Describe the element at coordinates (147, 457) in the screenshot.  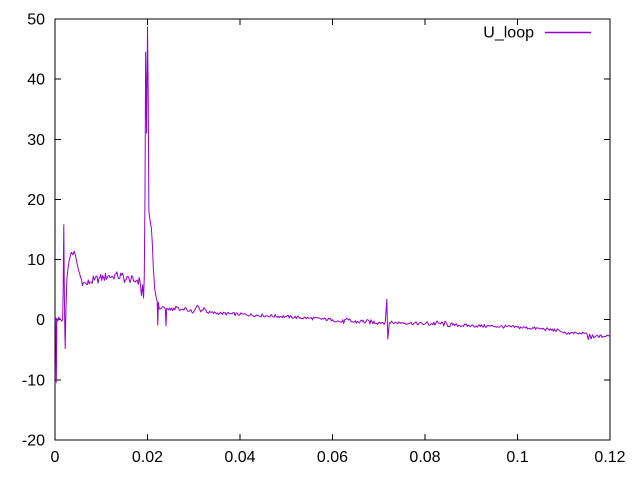
I see `x-tick-label: 0.02` at that location.